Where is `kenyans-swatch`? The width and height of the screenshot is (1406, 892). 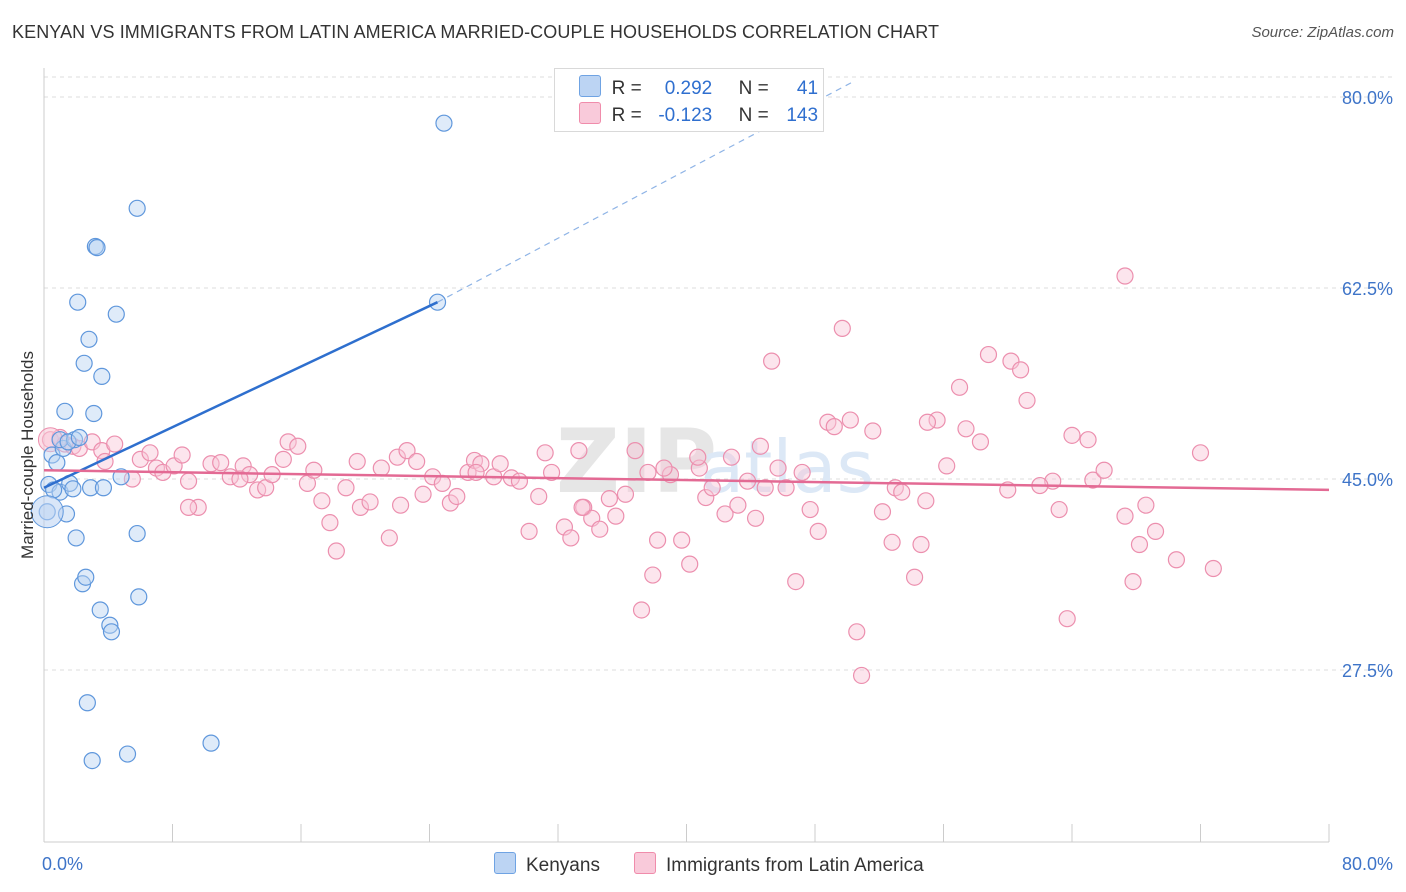 kenyans-swatch is located at coordinates (590, 86).